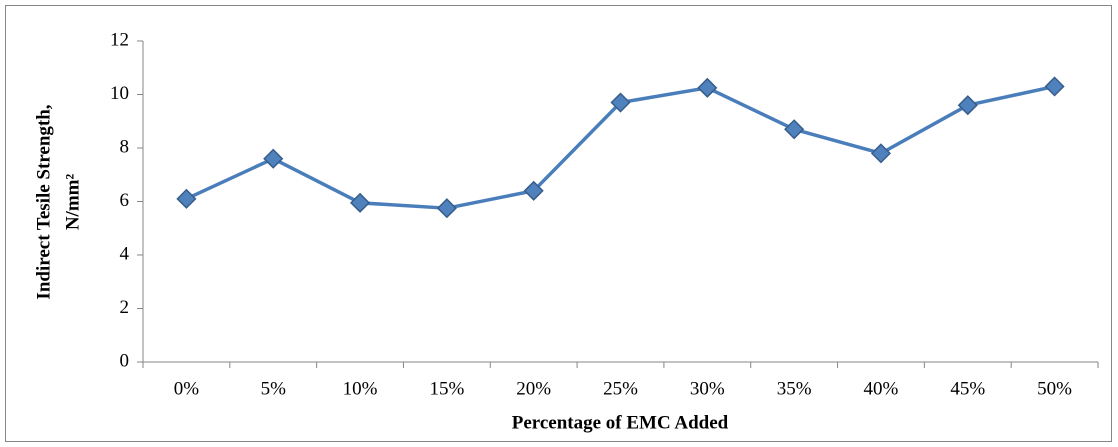 Image resolution: width=1118 pixels, height=447 pixels. Describe the element at coordinates (967, 388) in the screenshot. I see `x-tick-label: 45%` at that location.